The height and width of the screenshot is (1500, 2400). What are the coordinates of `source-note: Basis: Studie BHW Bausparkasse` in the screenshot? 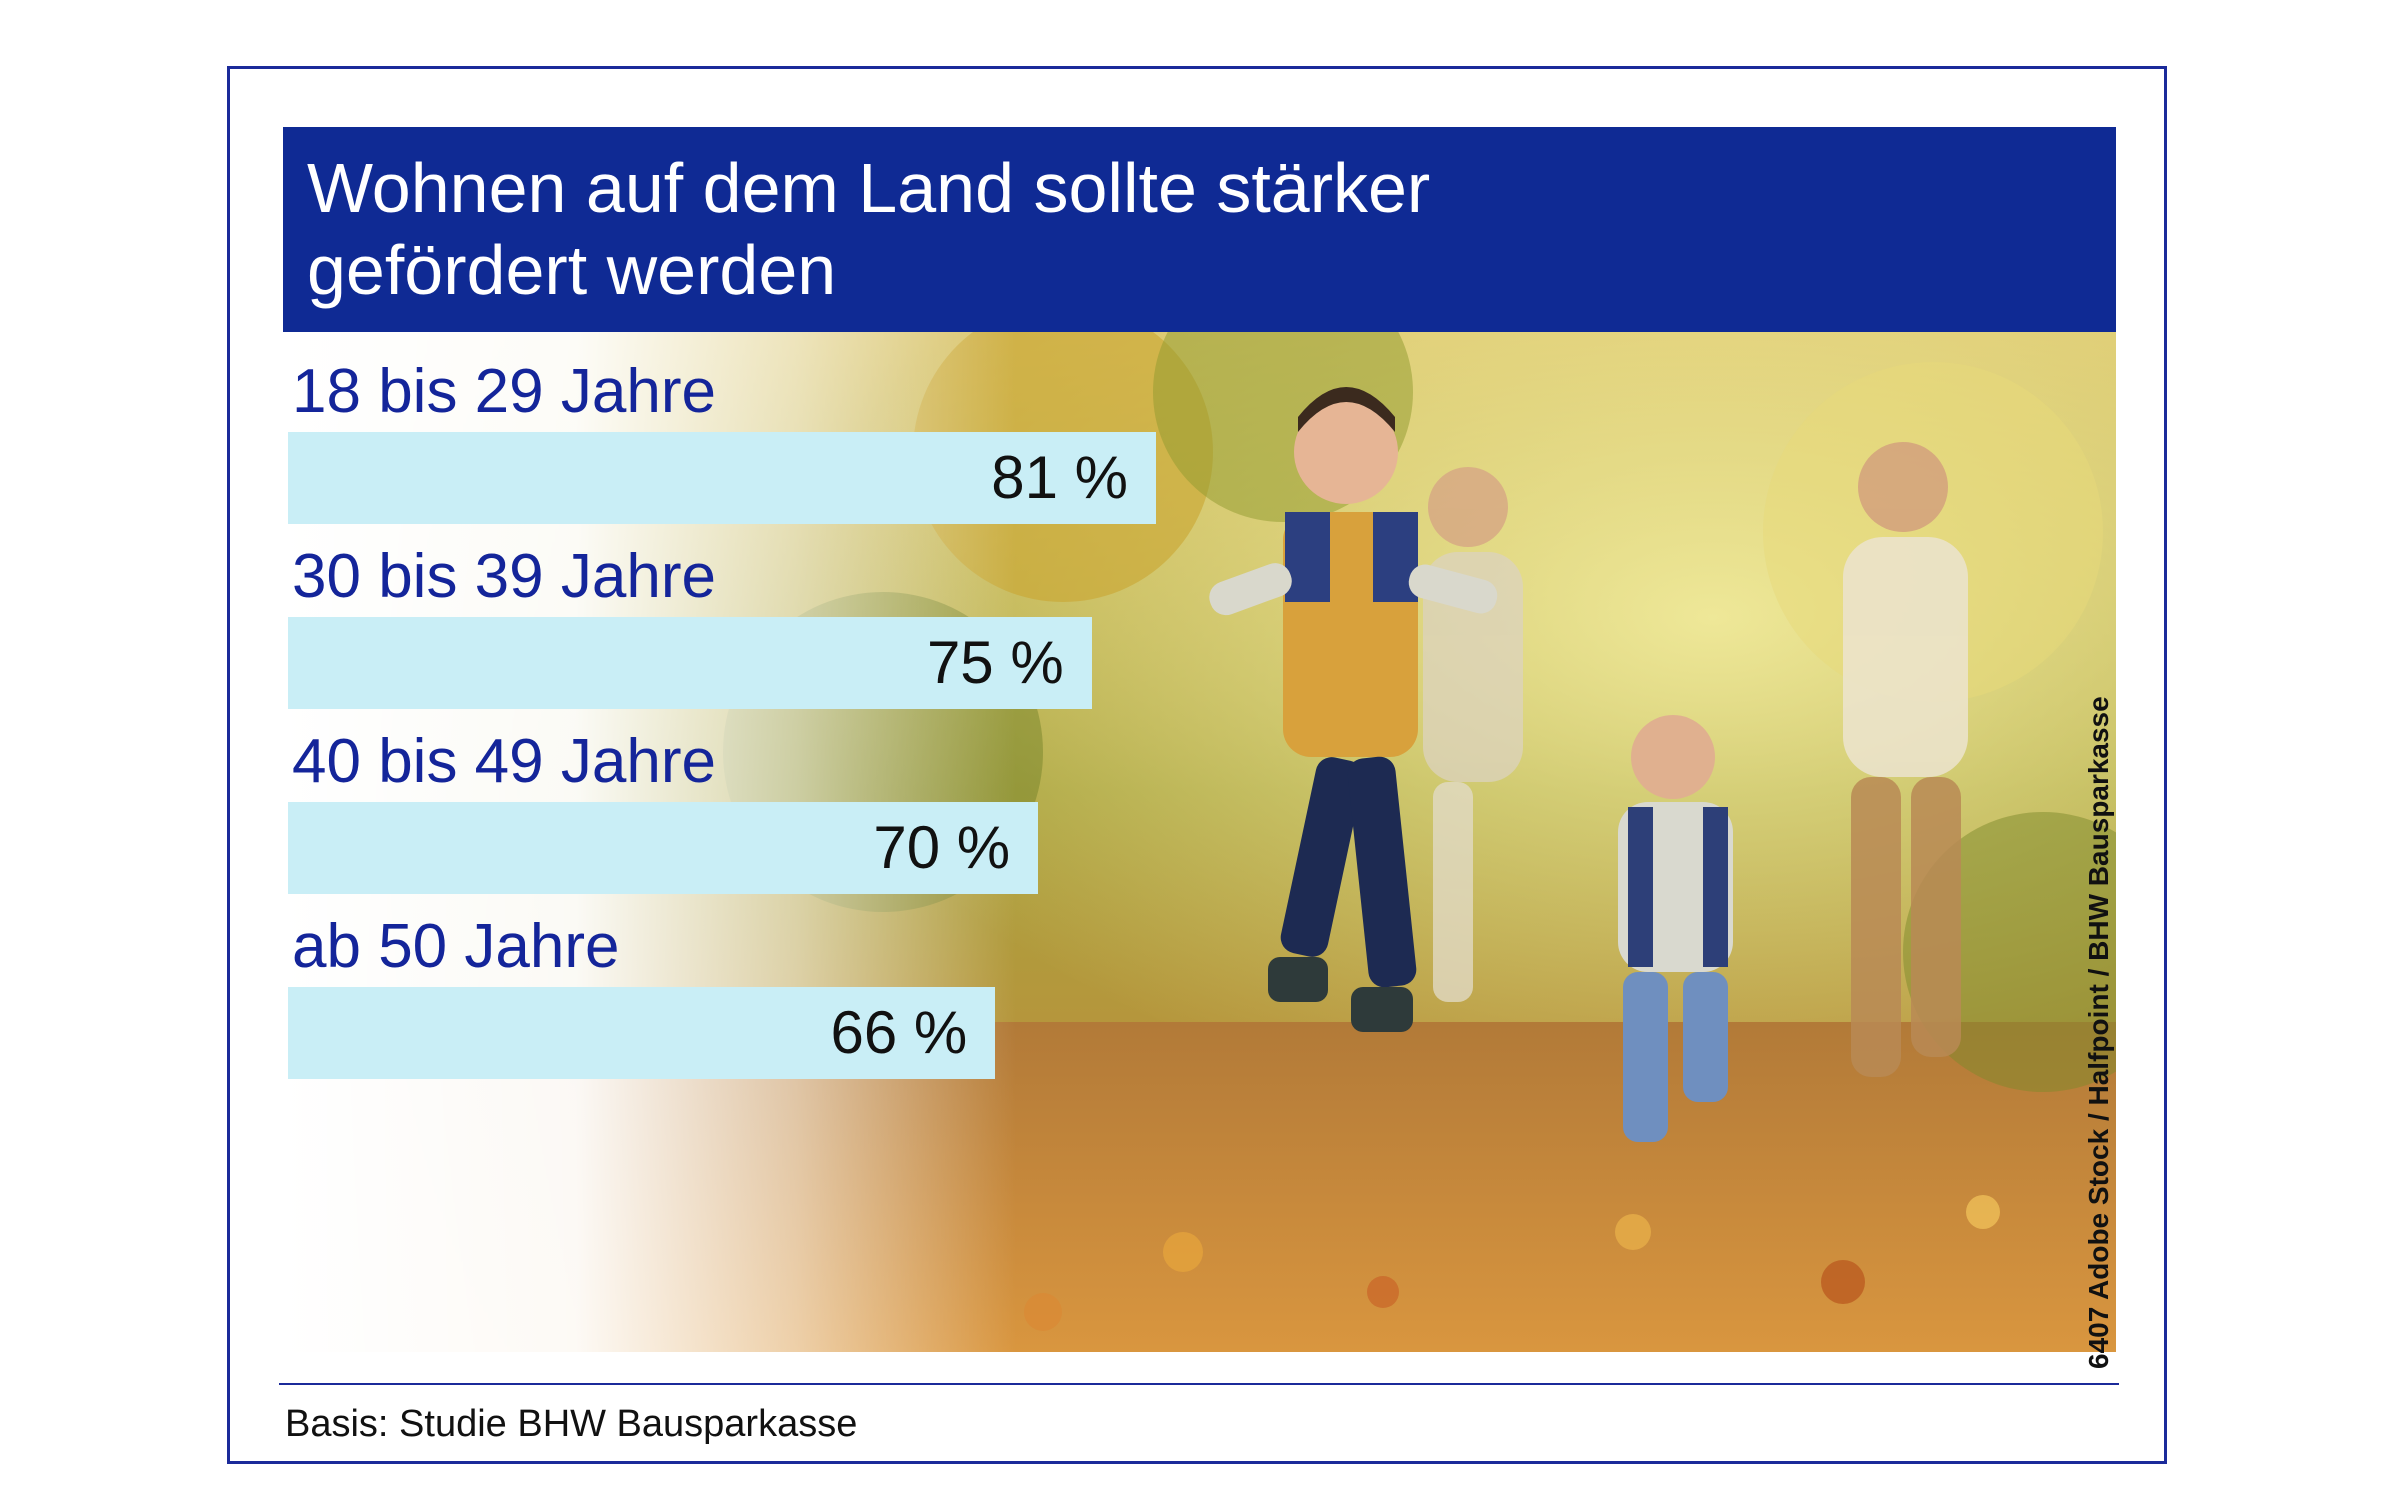 It's located at (571, 1424).